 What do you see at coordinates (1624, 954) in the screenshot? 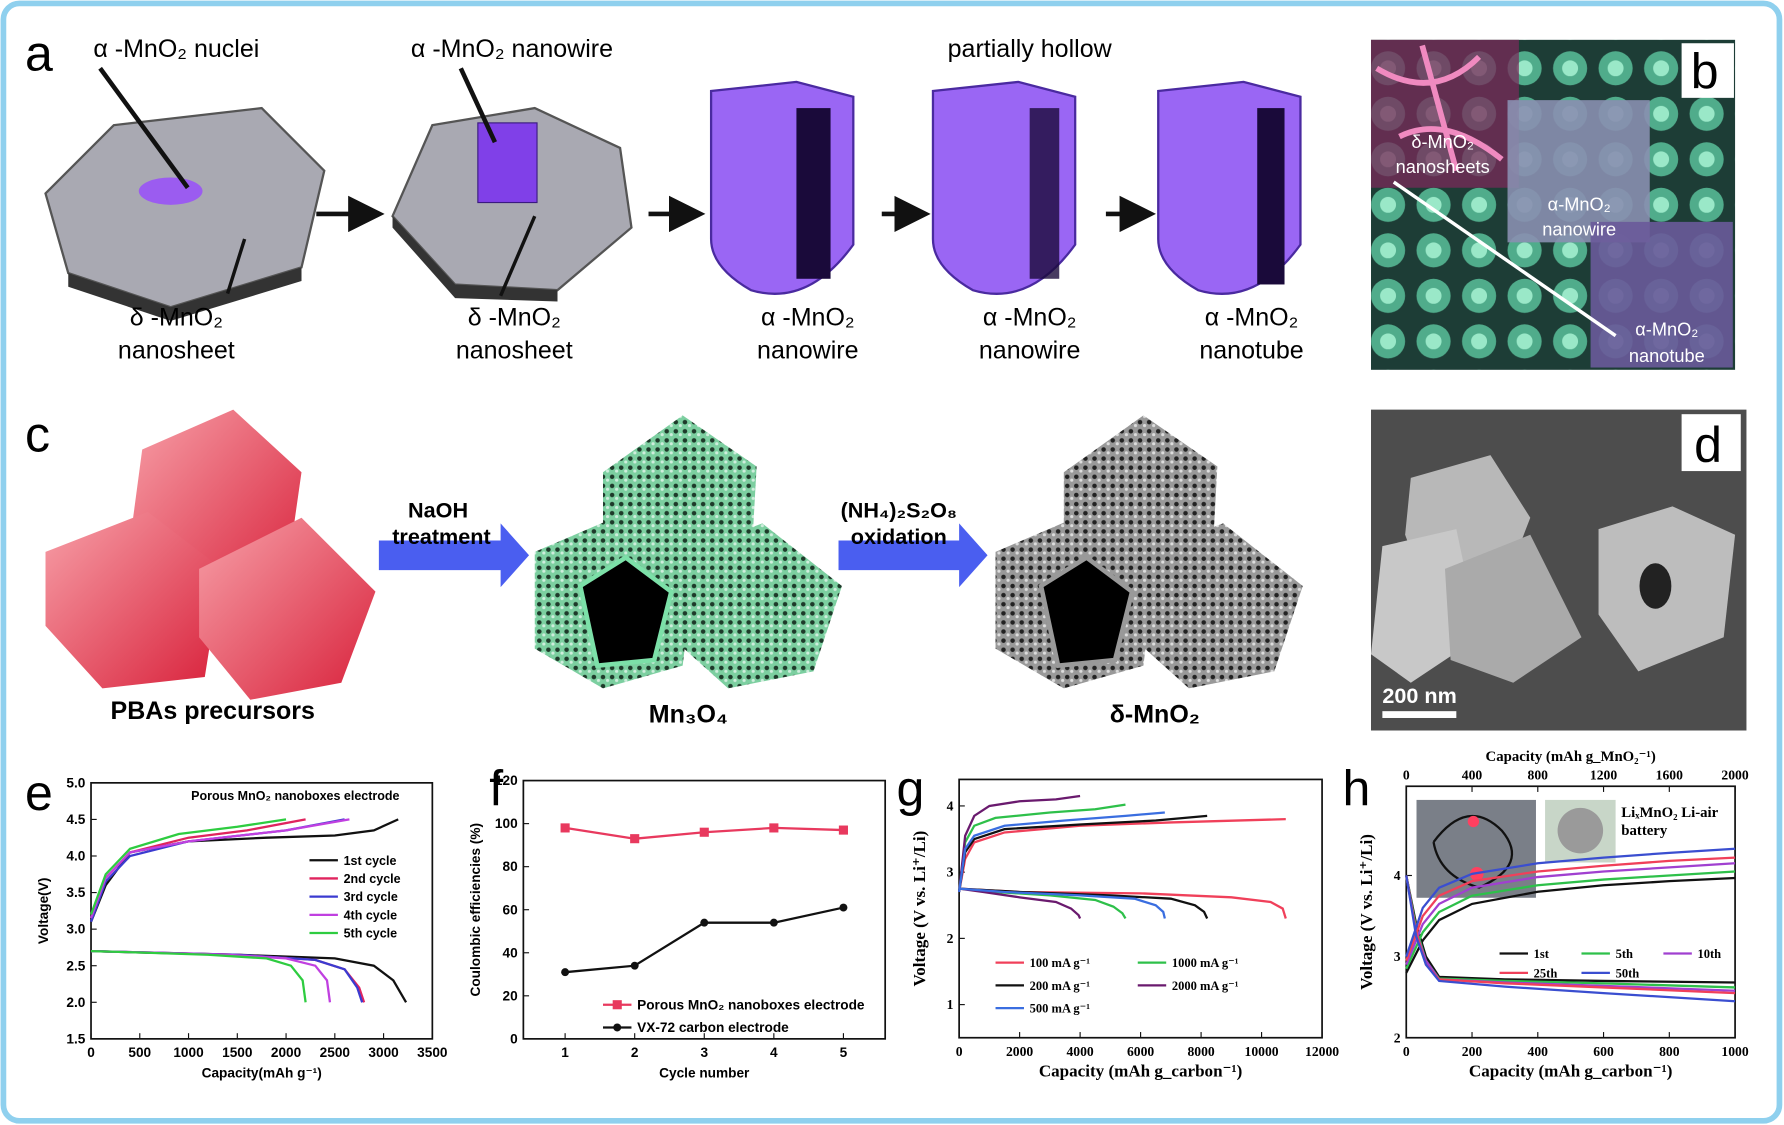
I see `legend-label: 5th` at bounding box center [1624, 954].